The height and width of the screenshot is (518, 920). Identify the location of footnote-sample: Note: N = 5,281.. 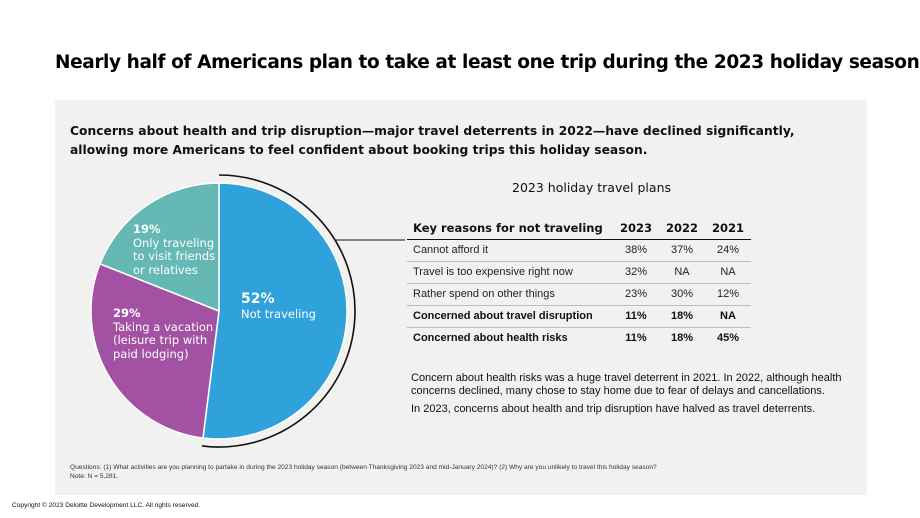
(94, 476).